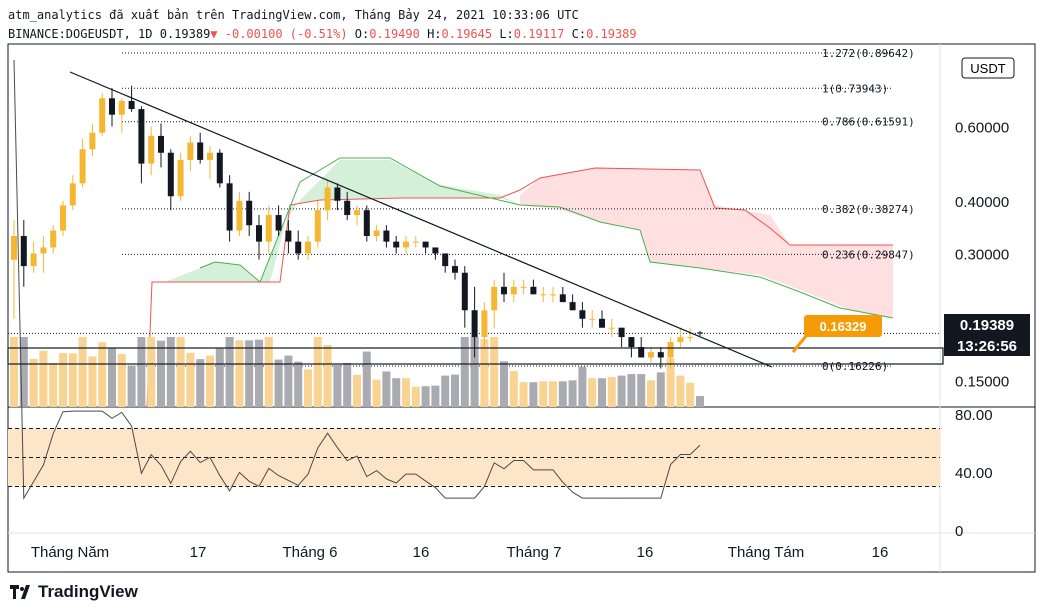 Image resolution: width=1043 pixels, height=613 pixels. I want to click on fib-label: 1.272(0.89642), so click(868, 53).